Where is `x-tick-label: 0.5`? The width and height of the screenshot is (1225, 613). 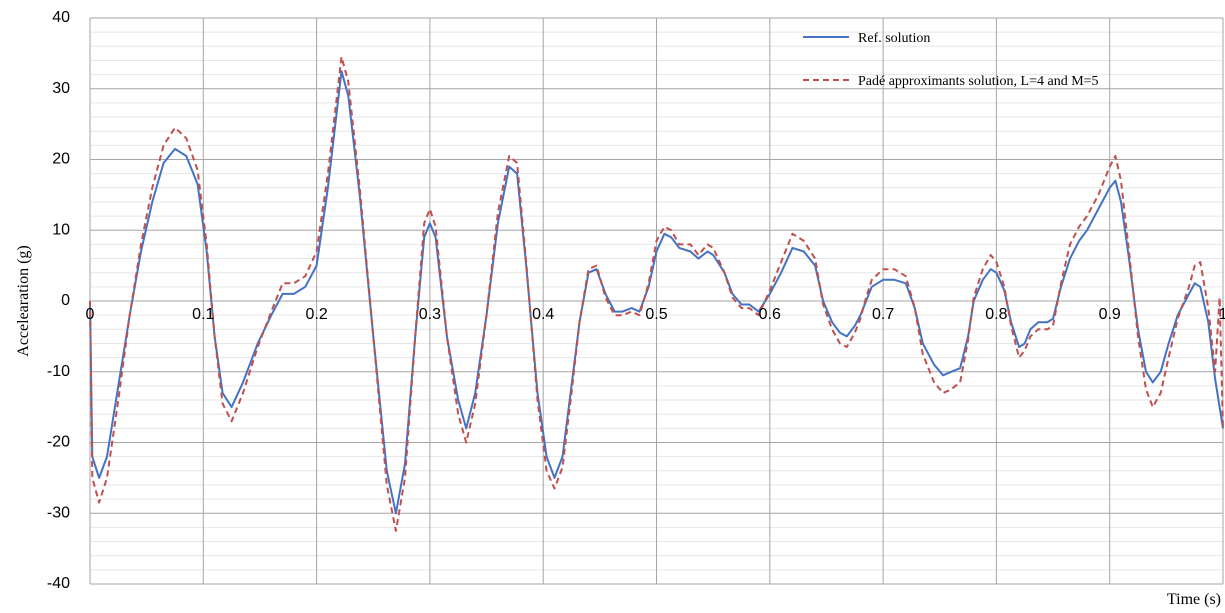
x-tick-label: 0.5 is located at coordinates (656, 314).